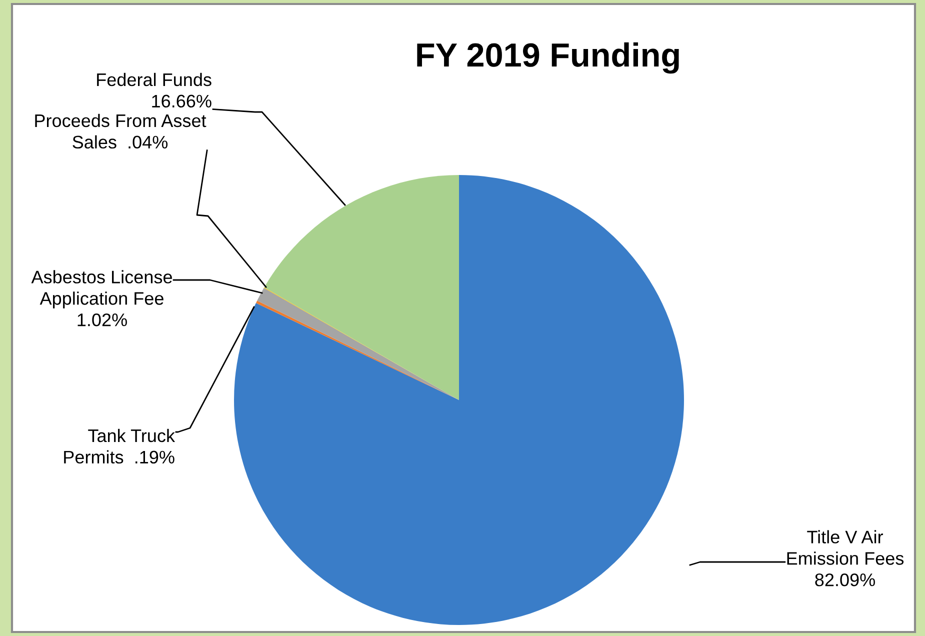 The width and height of the screenshot is (925, 636). Describe the element at coordinates (120, 446) in the screenshot. I see `slice-label: Tank Truck Permits .19%` at that location.